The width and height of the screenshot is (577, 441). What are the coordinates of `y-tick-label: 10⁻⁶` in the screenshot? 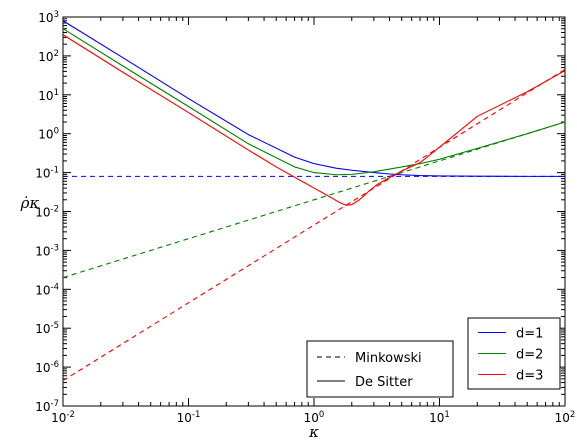 It's located at (47, 367).